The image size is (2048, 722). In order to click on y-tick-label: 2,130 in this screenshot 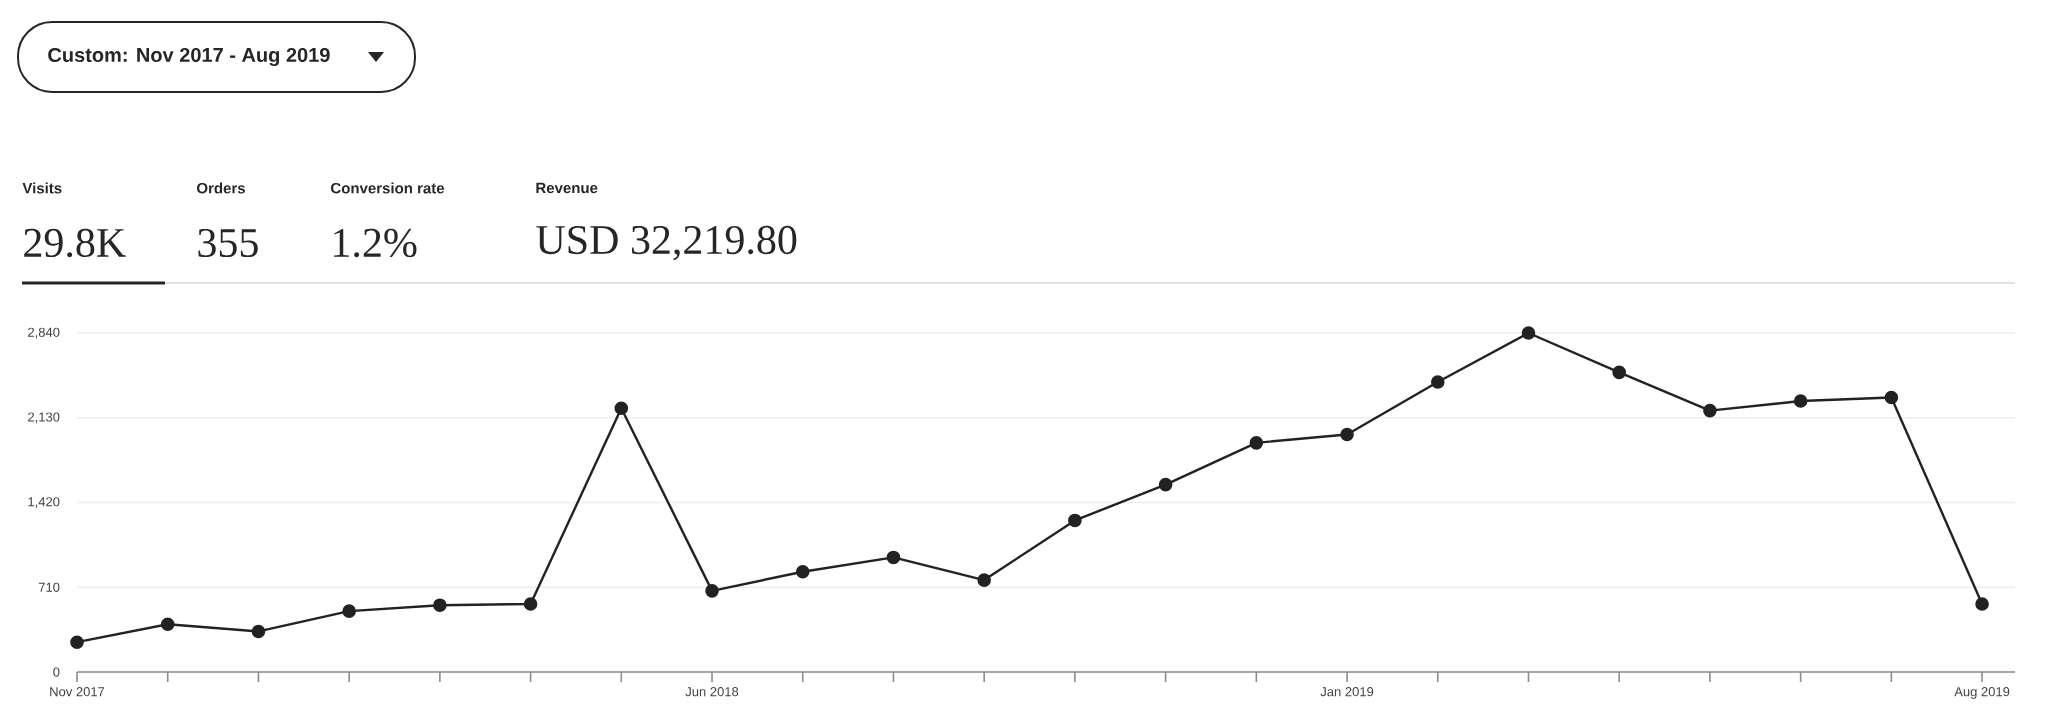, I will do `click(44, 418)`.